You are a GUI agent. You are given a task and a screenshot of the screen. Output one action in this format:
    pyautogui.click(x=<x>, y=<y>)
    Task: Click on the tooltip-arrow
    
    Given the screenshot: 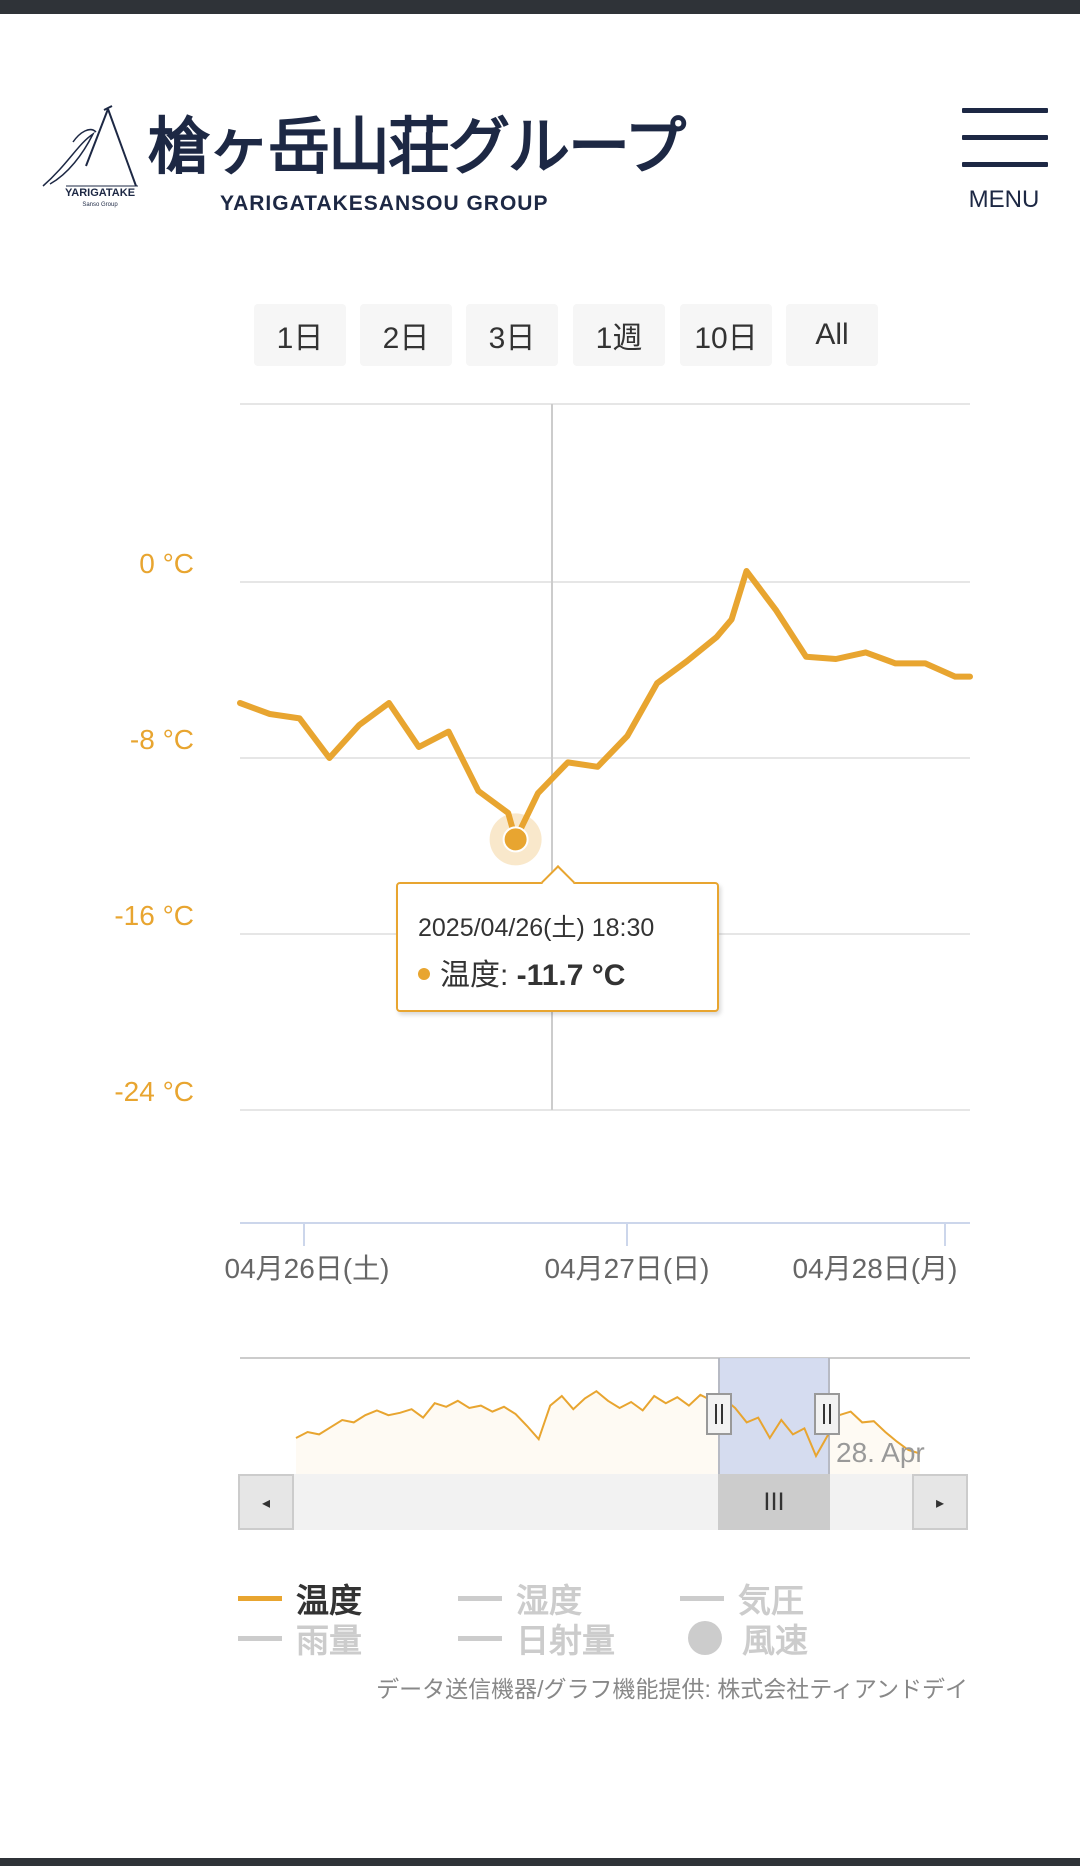 What is the action you would take?
    pyautogui.click(x=558, y=882)
    